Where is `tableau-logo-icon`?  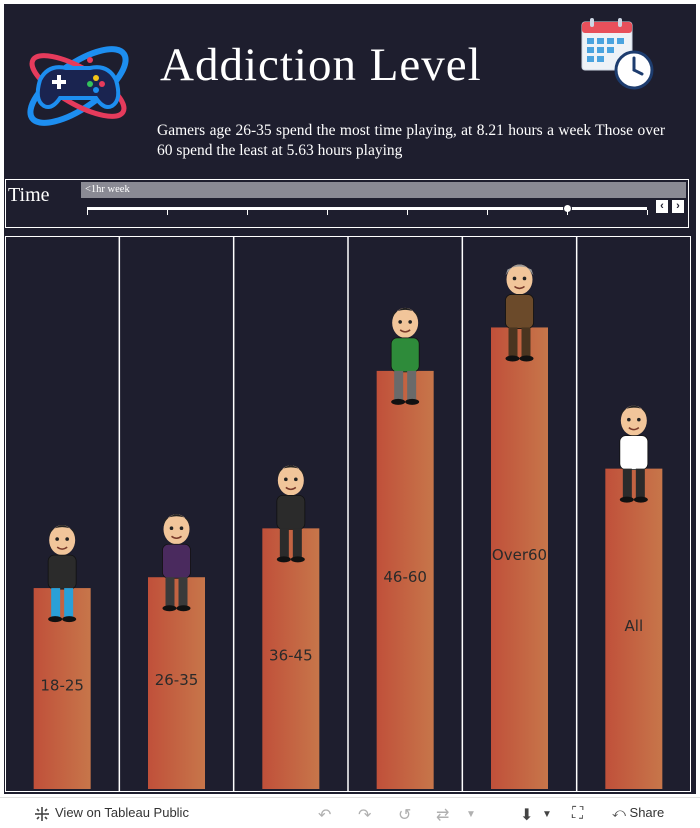 tableau-logo-icon is located at coordinates (42, 814).